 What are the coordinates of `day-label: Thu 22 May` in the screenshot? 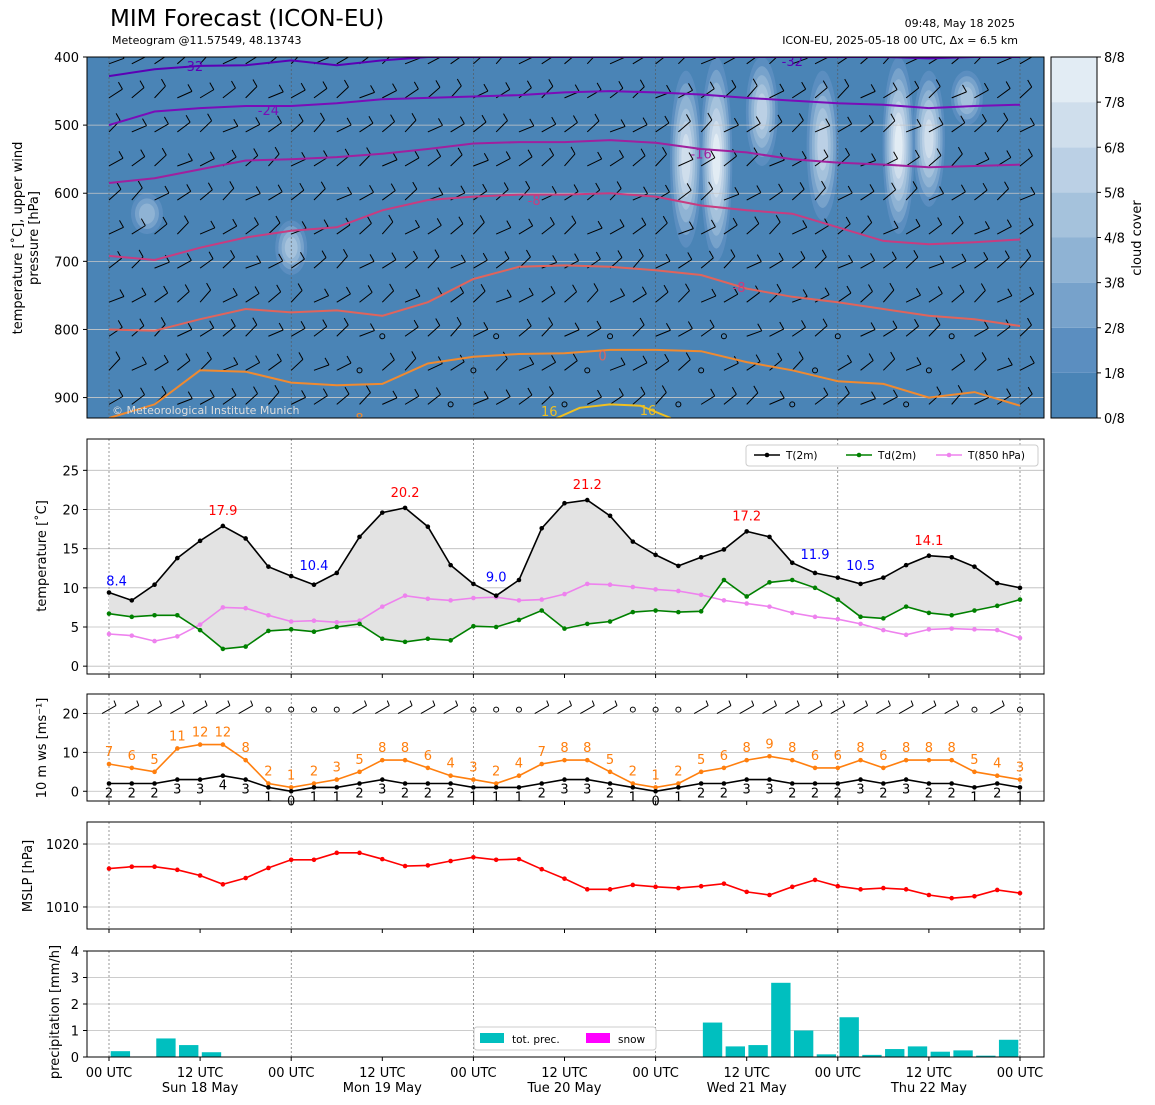 It's located at (928, 1088).